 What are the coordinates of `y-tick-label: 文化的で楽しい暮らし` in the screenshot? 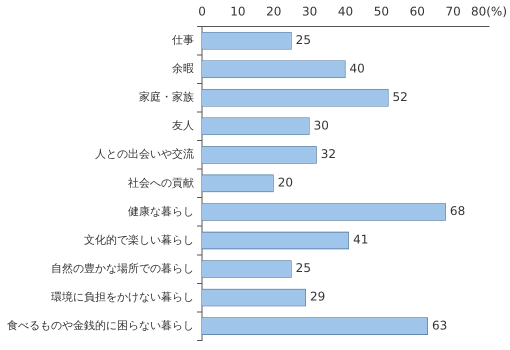 It's located at (139, 239).